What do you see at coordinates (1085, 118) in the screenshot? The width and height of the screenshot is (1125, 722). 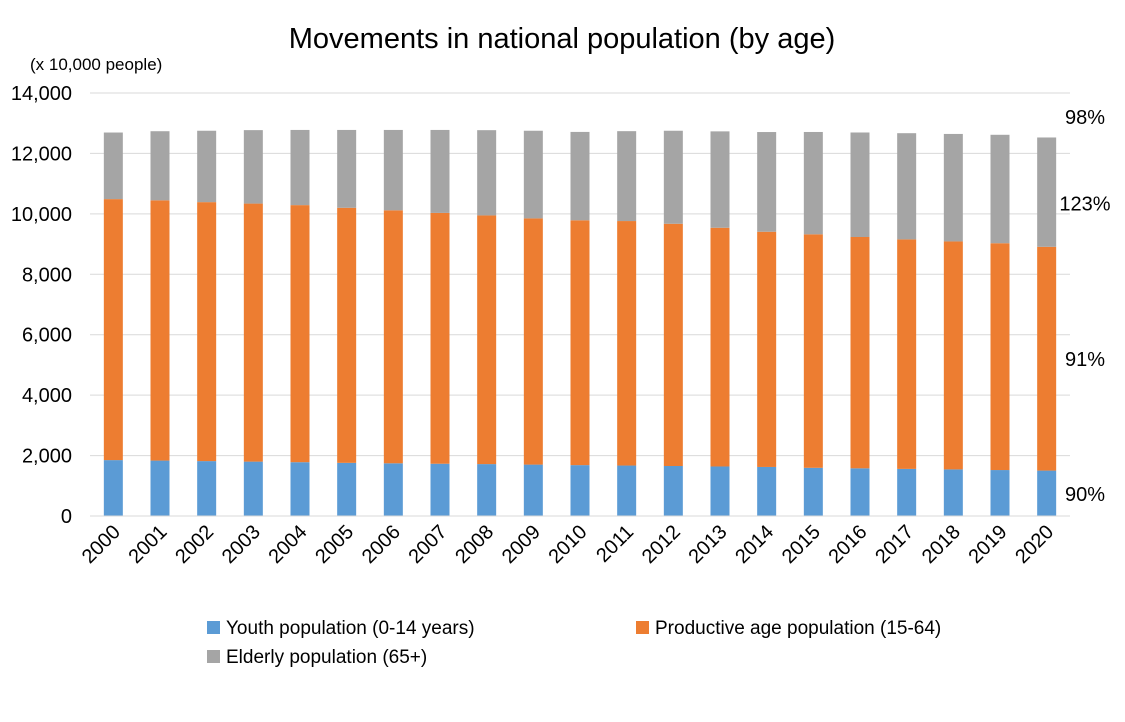 I see `percent-annotation: 98%` at bounding box center [1085, 118].